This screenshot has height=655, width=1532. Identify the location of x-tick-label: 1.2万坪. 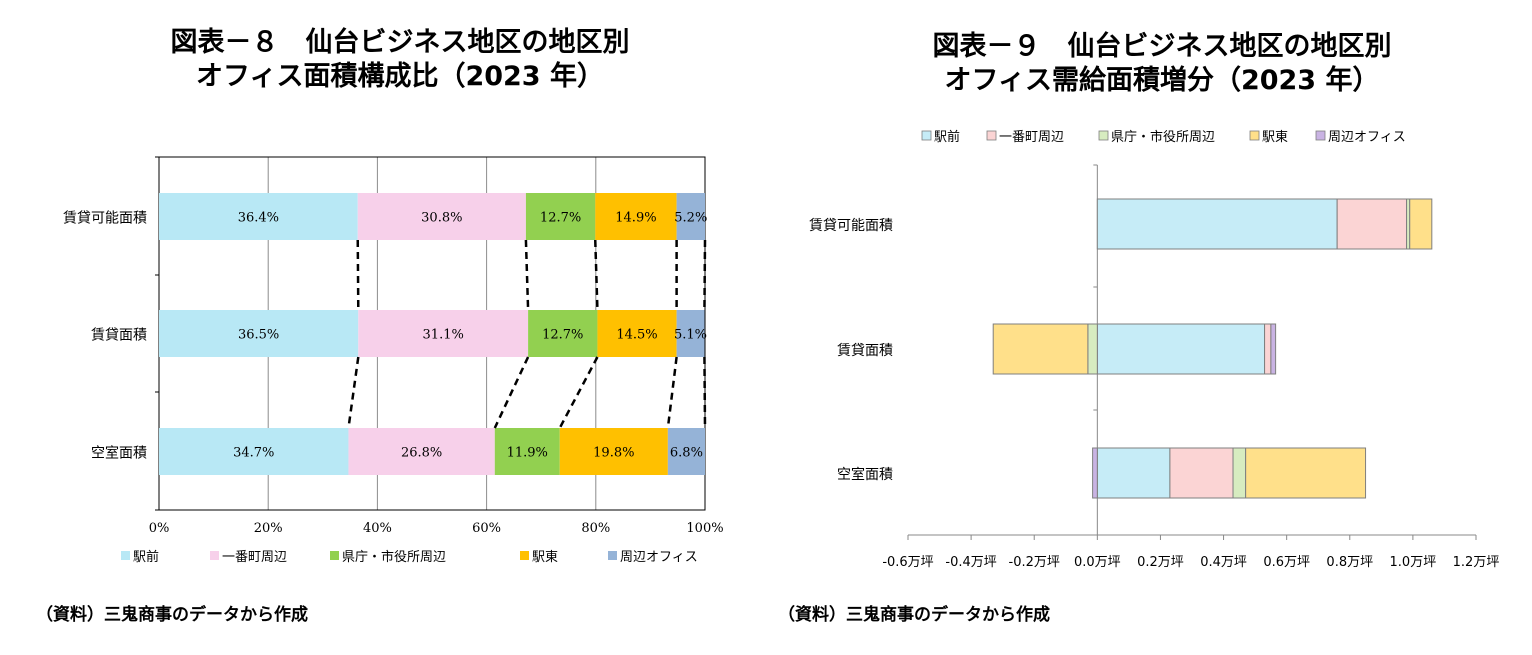
(1476, 562).